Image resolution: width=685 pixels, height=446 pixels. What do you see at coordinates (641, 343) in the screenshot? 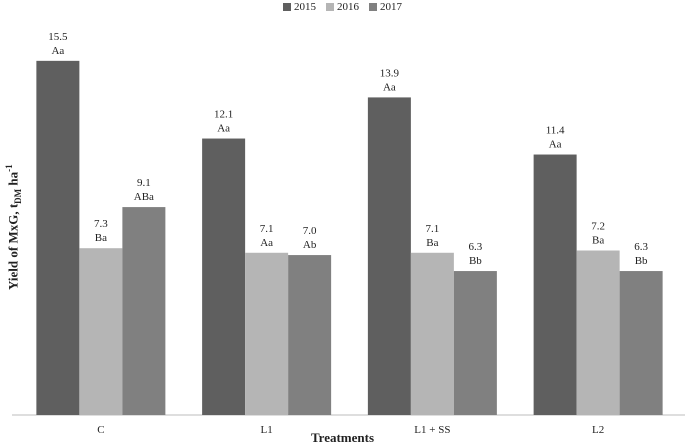
I see `bar-2017-l2` at bounding box center [641, 343].